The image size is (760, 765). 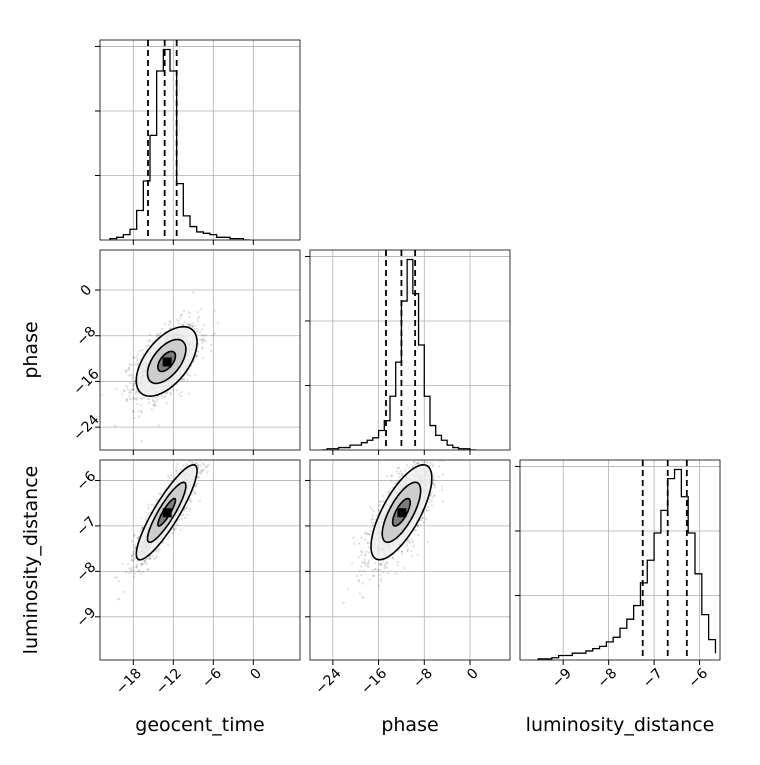 What do you see at coordinates (200, 350) in the screenshot?
I see `scatter-panel-geocent_time-phase-bg` at bounding box center [200, 350].